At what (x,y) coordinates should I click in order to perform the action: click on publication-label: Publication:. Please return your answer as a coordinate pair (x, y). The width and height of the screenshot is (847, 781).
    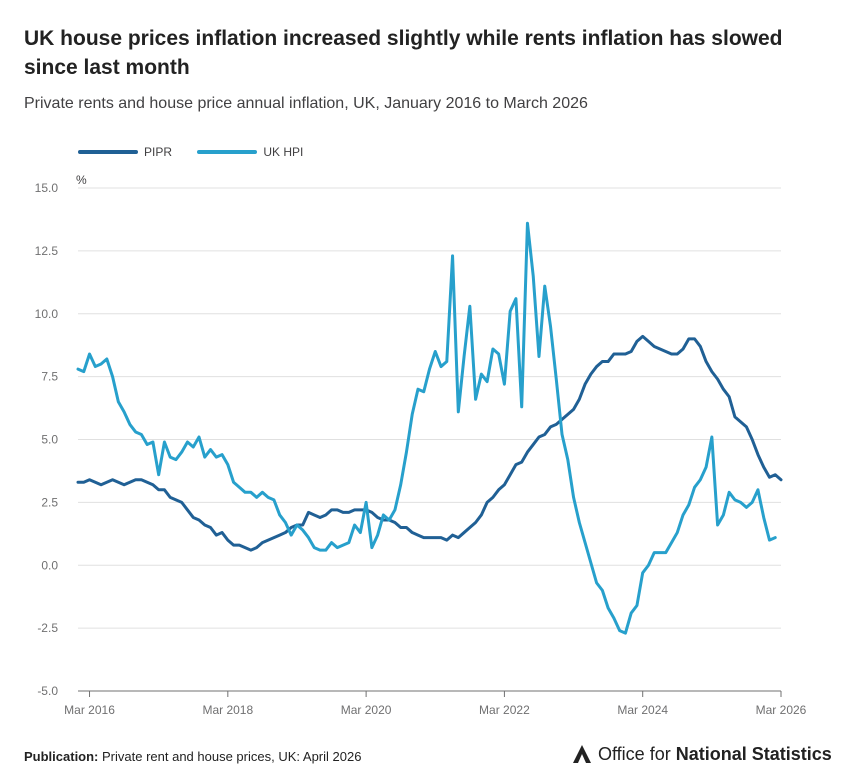
    Looking at the image, I should click on (61, 756).